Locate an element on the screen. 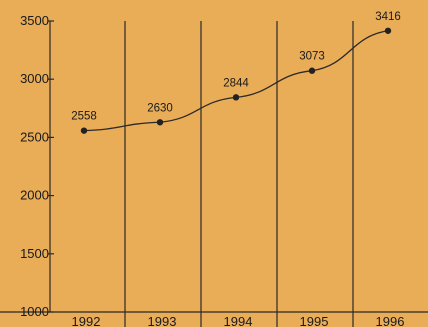 The width and height of the screenshot is (428, 327). x-tick-label: 1992 is located at coordinates (86, 320).